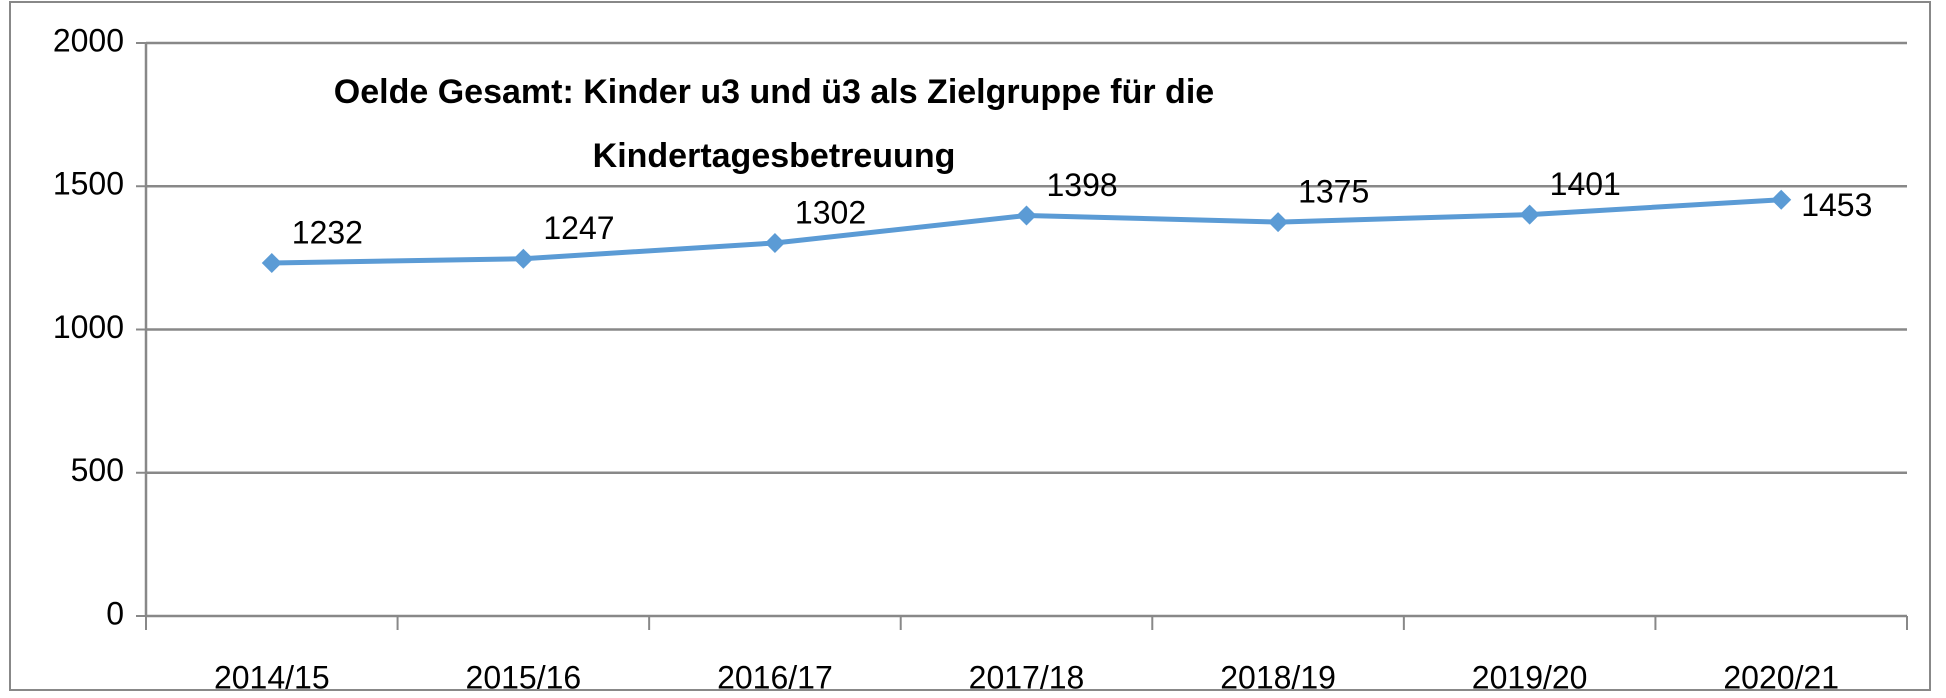  I want to click on y-tick-label: 1500, so click(88, 184).